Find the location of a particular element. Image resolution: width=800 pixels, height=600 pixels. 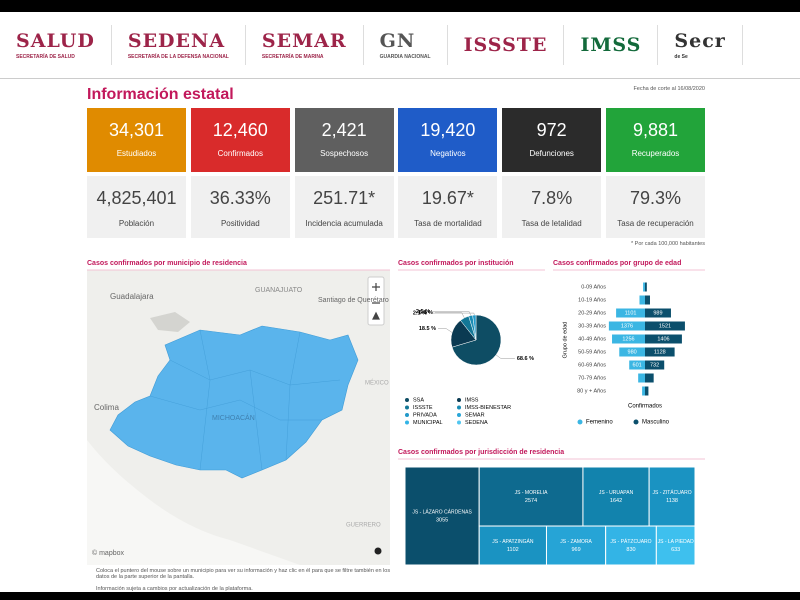

legend-label: ISSSTE is located at coordinates (423, 408).